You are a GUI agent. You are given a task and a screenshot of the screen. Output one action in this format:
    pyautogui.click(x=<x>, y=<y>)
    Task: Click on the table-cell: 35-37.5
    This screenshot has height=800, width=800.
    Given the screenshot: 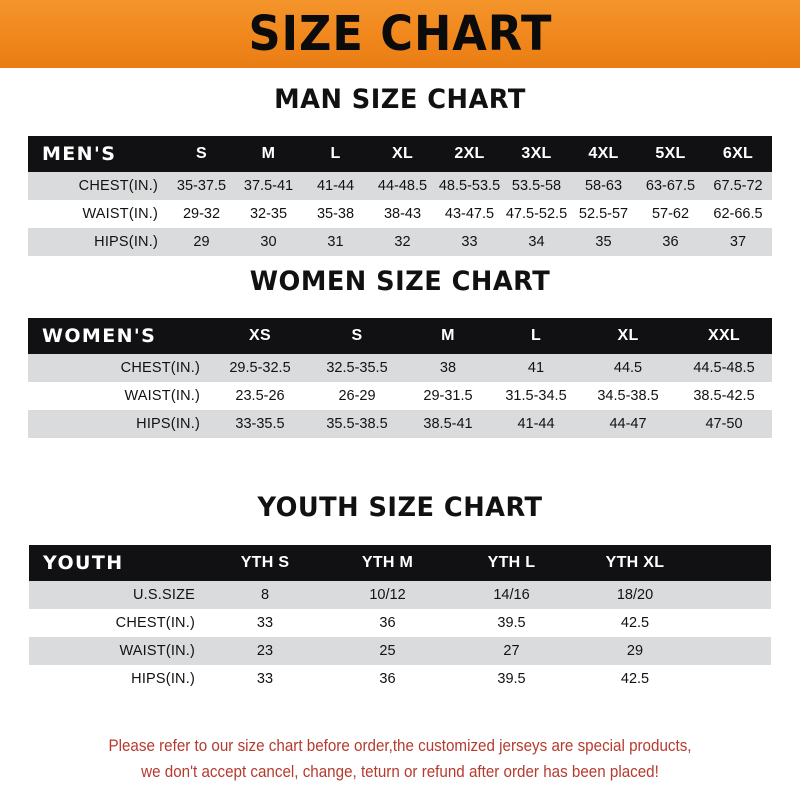 What is the action you would take?
    pyautogui.click(x=201, y=186)
    